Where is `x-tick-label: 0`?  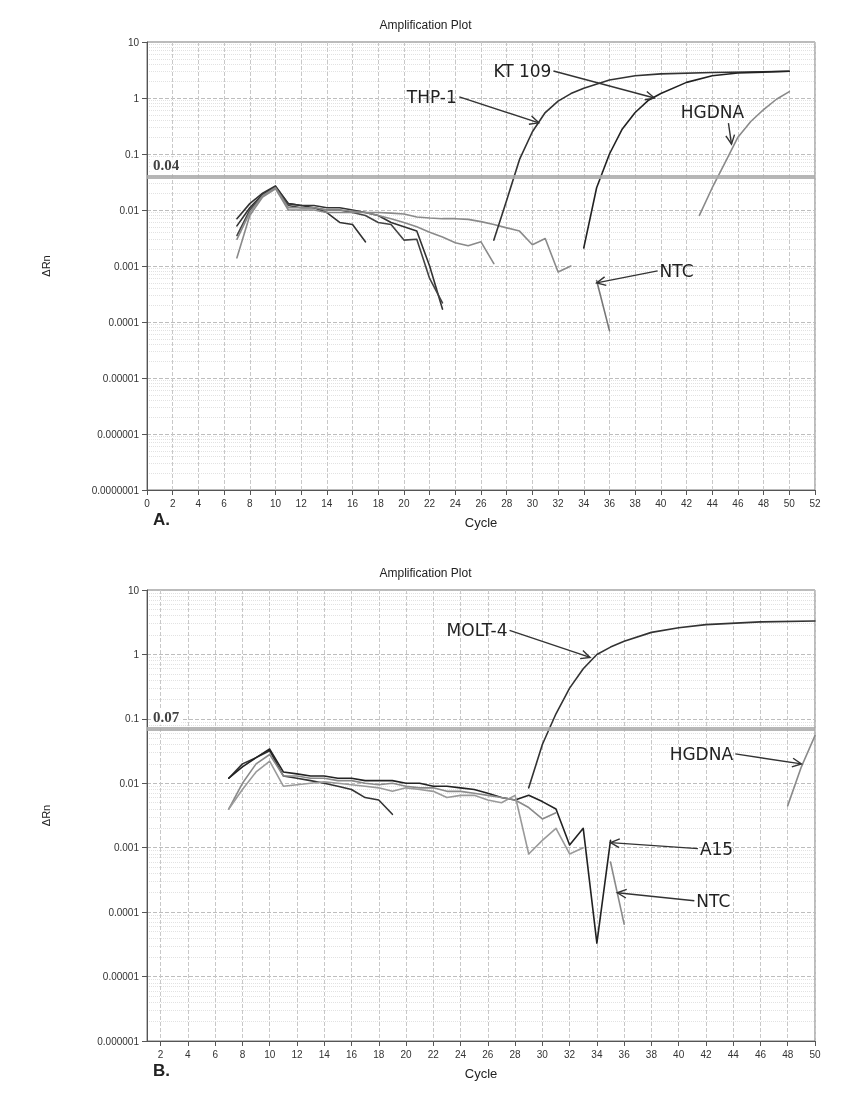 x-tick-label: 0 is located at coordinates (147, 503).